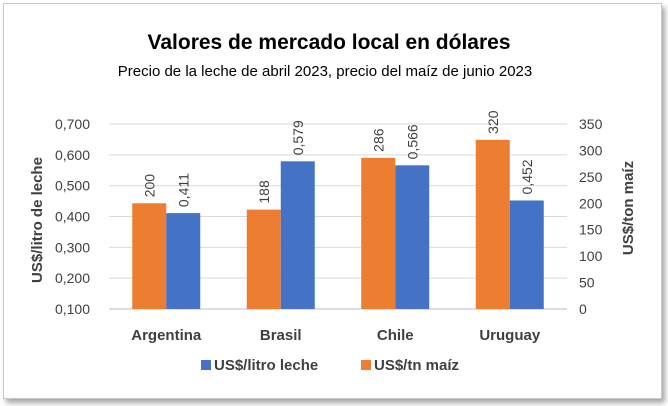 Image resolution: width=668 pixels, height=406 pixels. What do you see at coordinates (526, 254) in the screenshot?
I see `bar-leche-uruguay` at bounding box center [526, 254].